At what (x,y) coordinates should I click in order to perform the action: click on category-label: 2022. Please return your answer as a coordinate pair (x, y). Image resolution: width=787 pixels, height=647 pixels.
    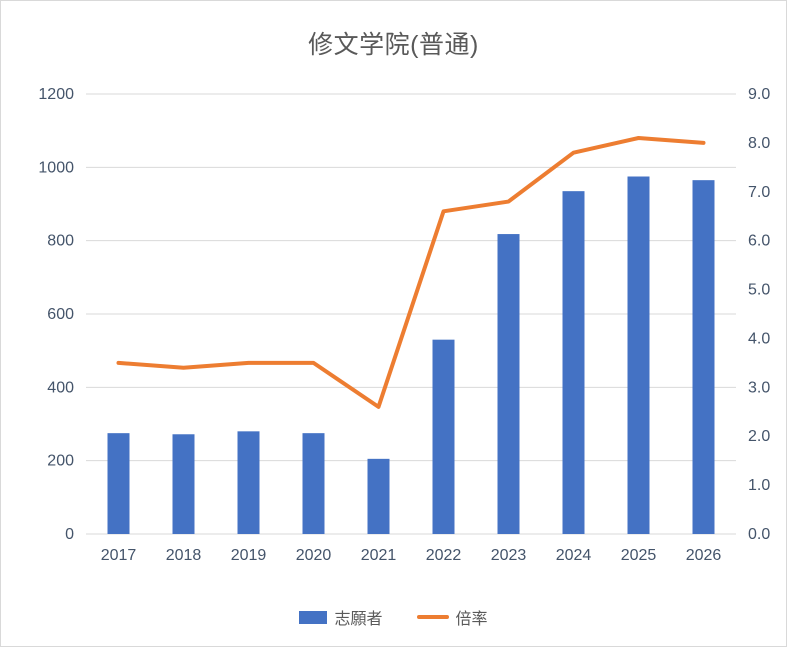
    Looking at the image, I should click on (444, 555).